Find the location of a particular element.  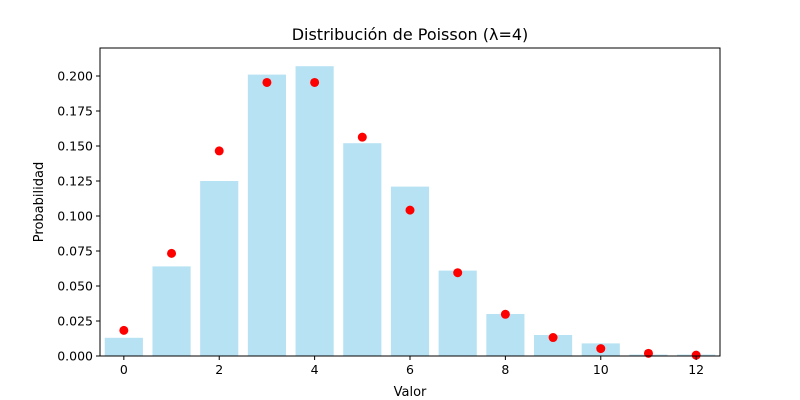

x-tick-label-0: 0 is located at coordinates (124, 369).